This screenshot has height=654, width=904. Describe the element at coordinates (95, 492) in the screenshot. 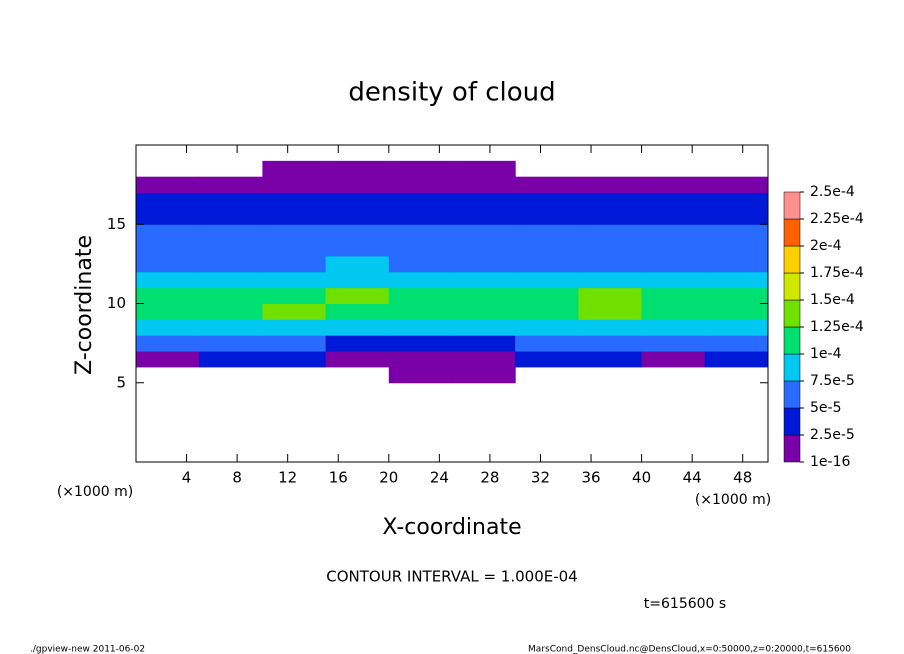

I see `y-unit: (×1000 m)` at that location.